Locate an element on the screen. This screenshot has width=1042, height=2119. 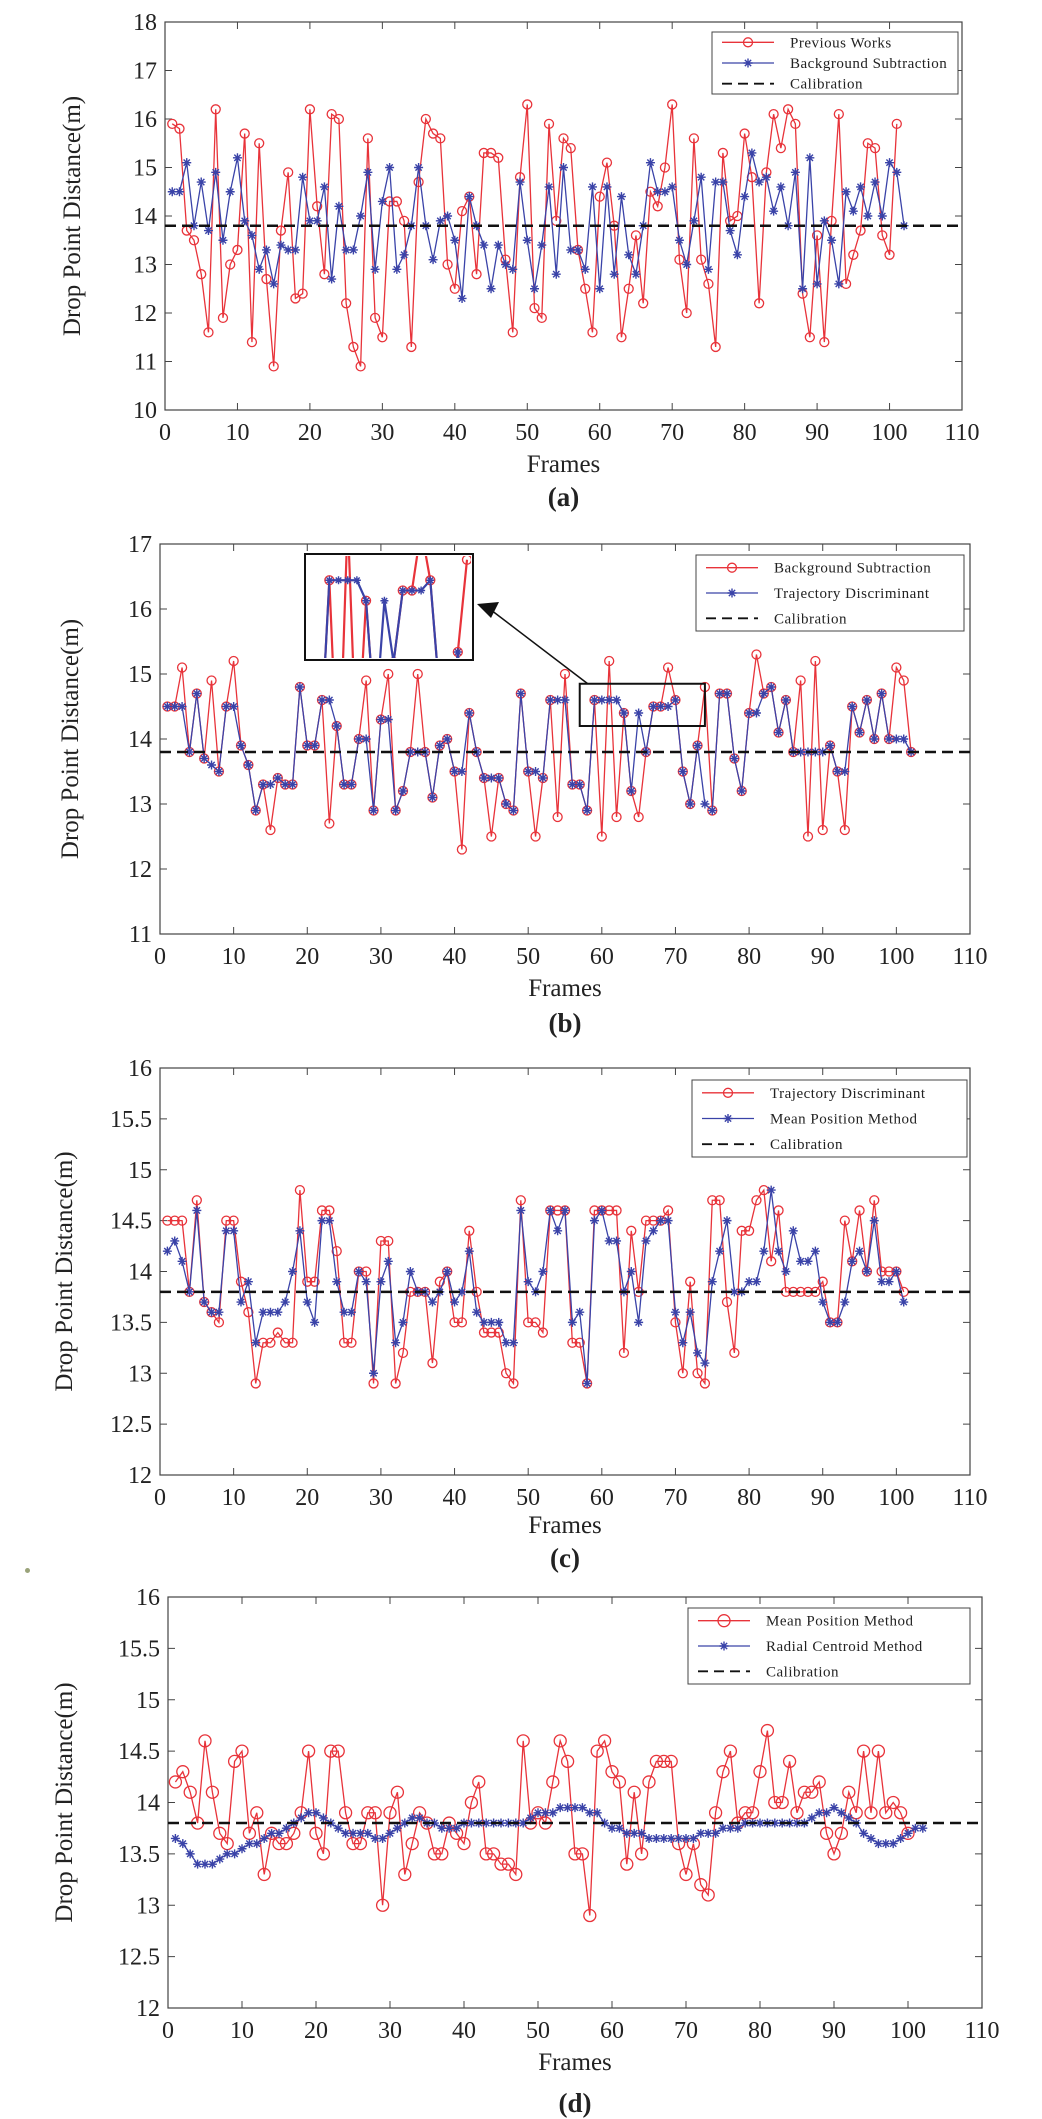
plot-area is located at coordinates (565, 1286).